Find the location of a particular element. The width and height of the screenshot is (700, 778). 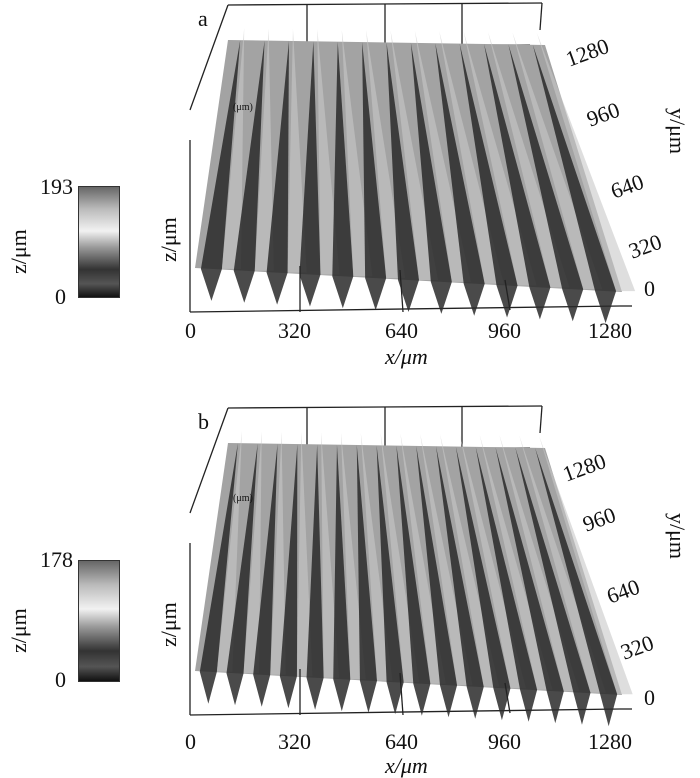

x-tick-b: 0 is located at coordinates (190, 741).